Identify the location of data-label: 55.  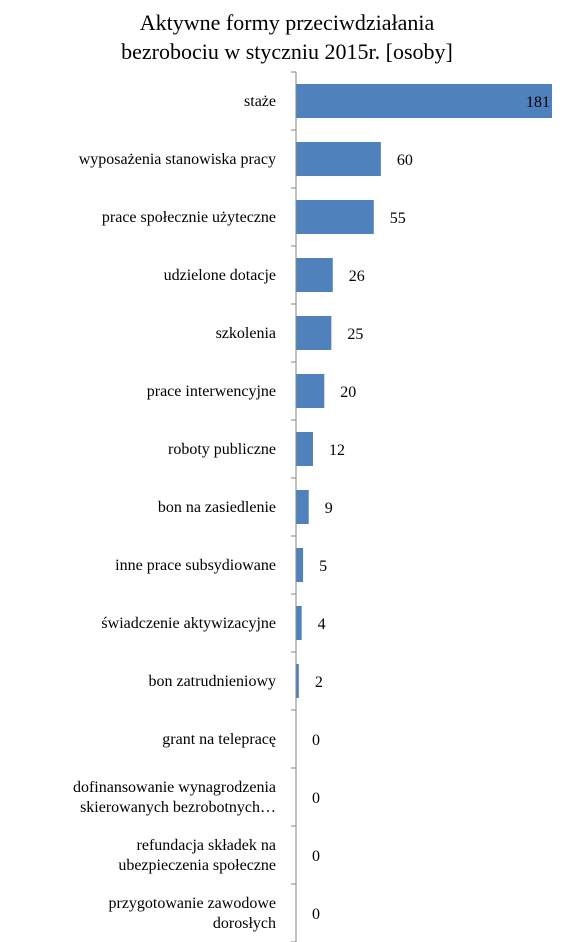
(398, 218).